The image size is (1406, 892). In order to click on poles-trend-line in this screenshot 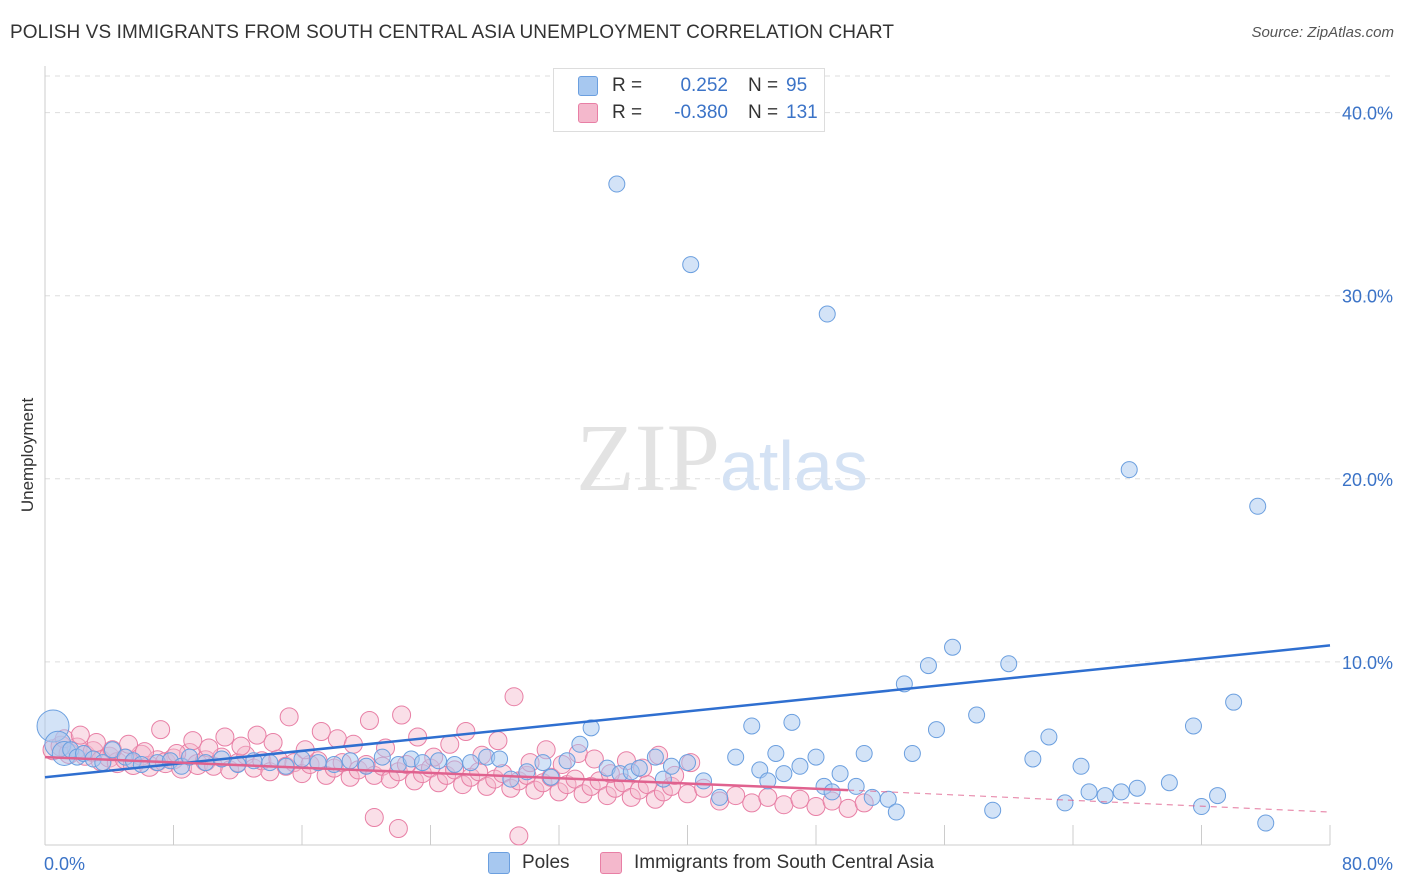, I will do `click(687, 711)`.